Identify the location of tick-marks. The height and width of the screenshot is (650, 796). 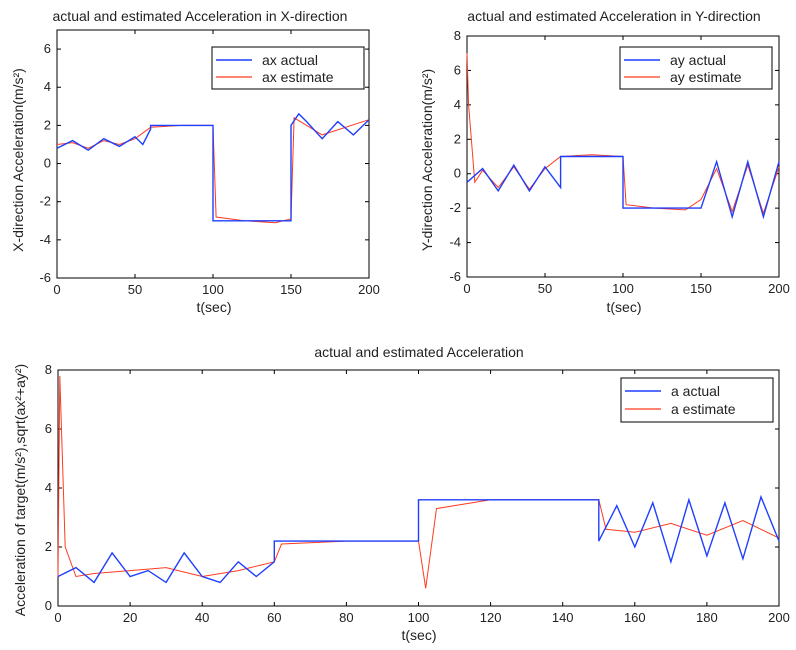
(623, 156).